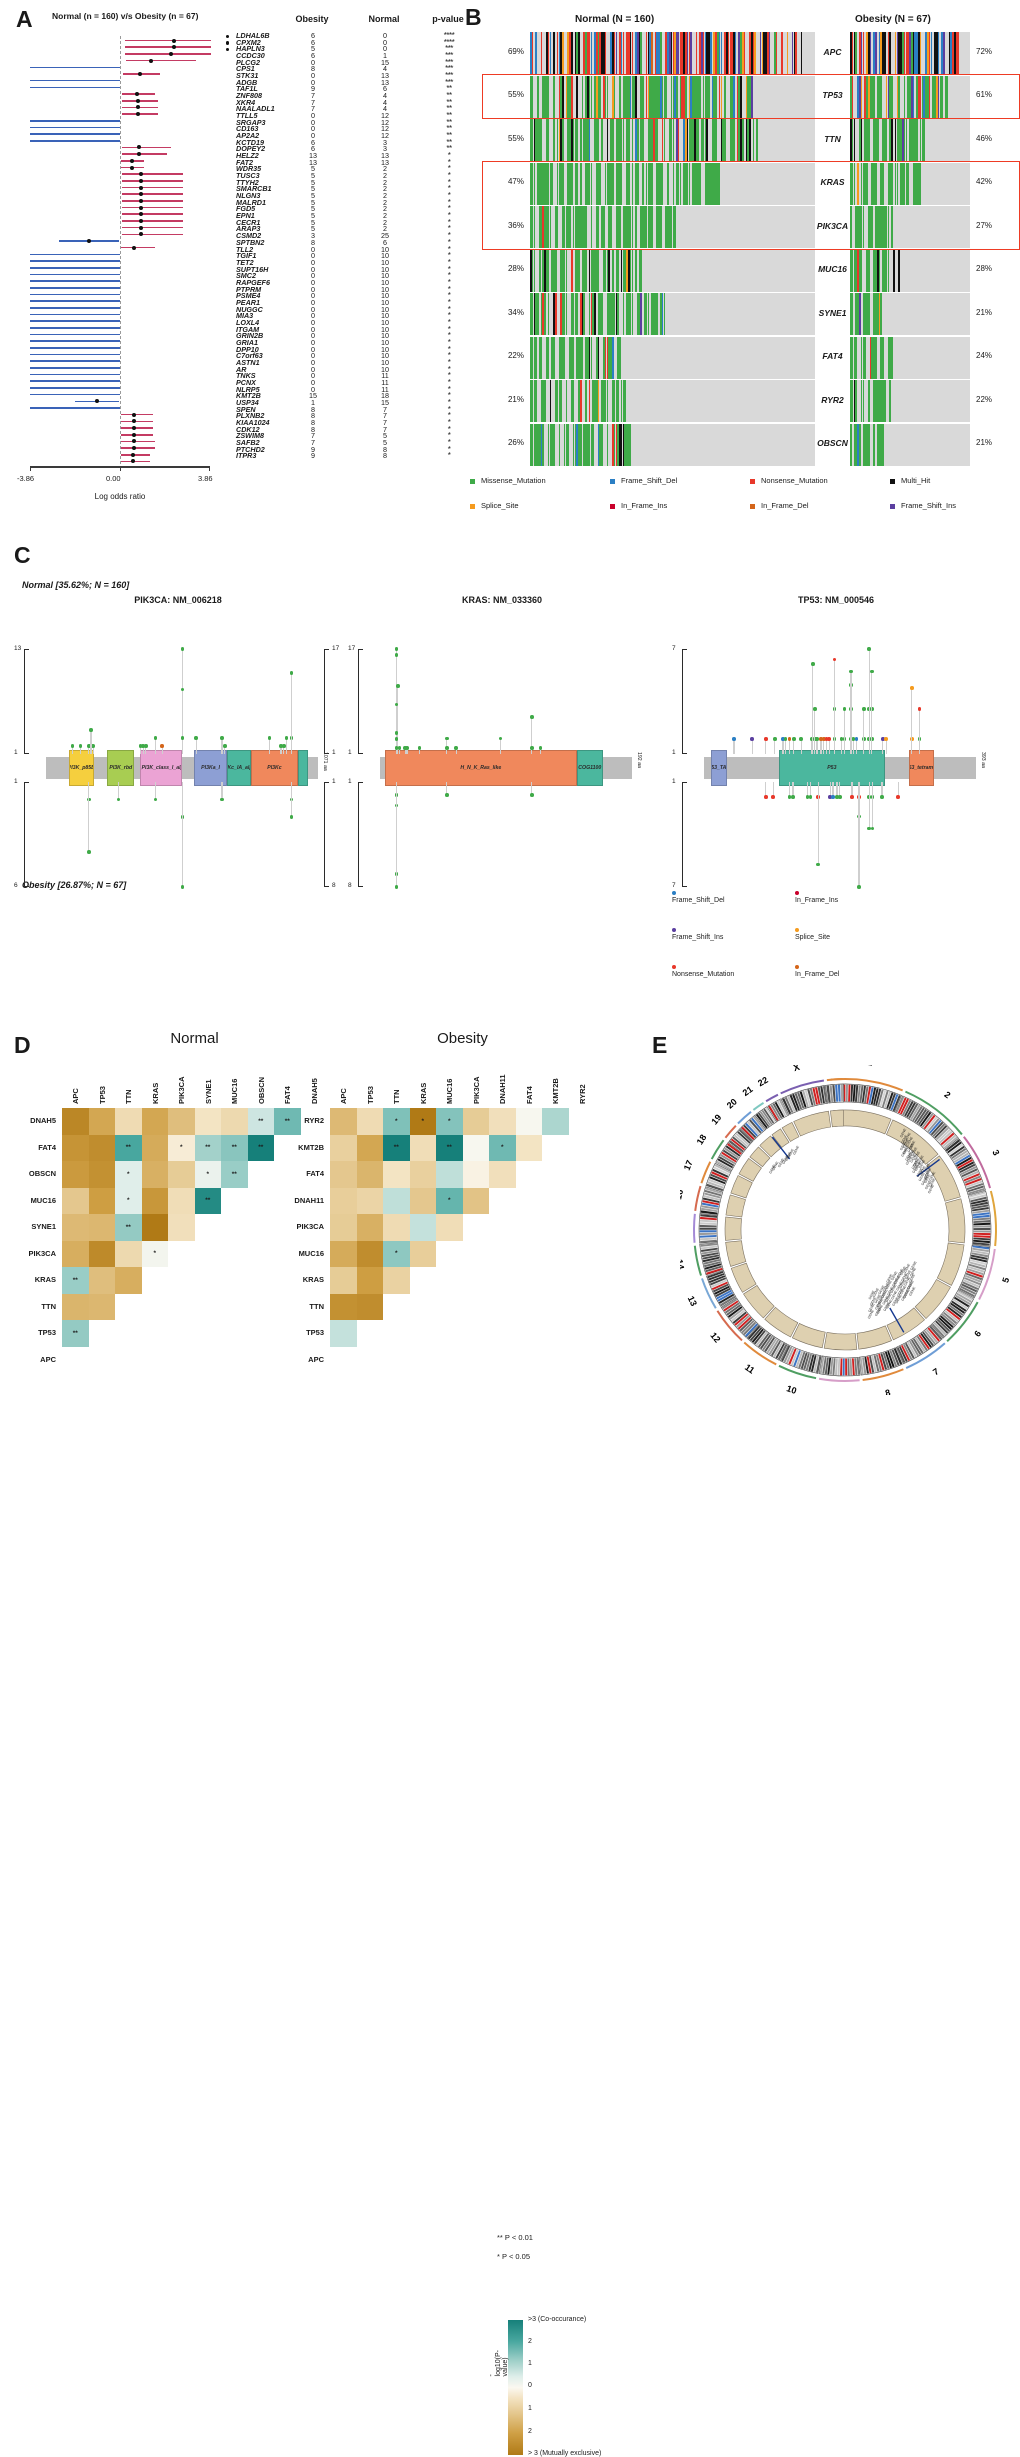  What do you see at coordinates (31, 1226) in the screenshot?
I see `heatmap-row-label: SYNE1` at bounding box center [31, 1226].